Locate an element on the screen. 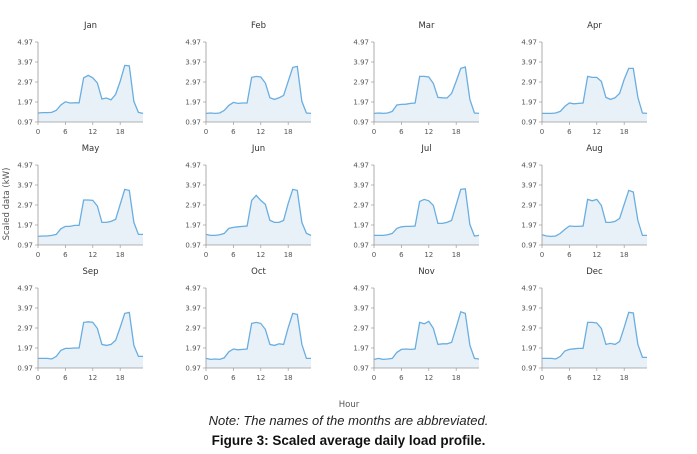 The width and height of the screenshot is (697, 454). panel-nov: Nov 0.97 1.97 2.97 3.97 4.97 0 6 12 18 is located at coordinates (416, 324).